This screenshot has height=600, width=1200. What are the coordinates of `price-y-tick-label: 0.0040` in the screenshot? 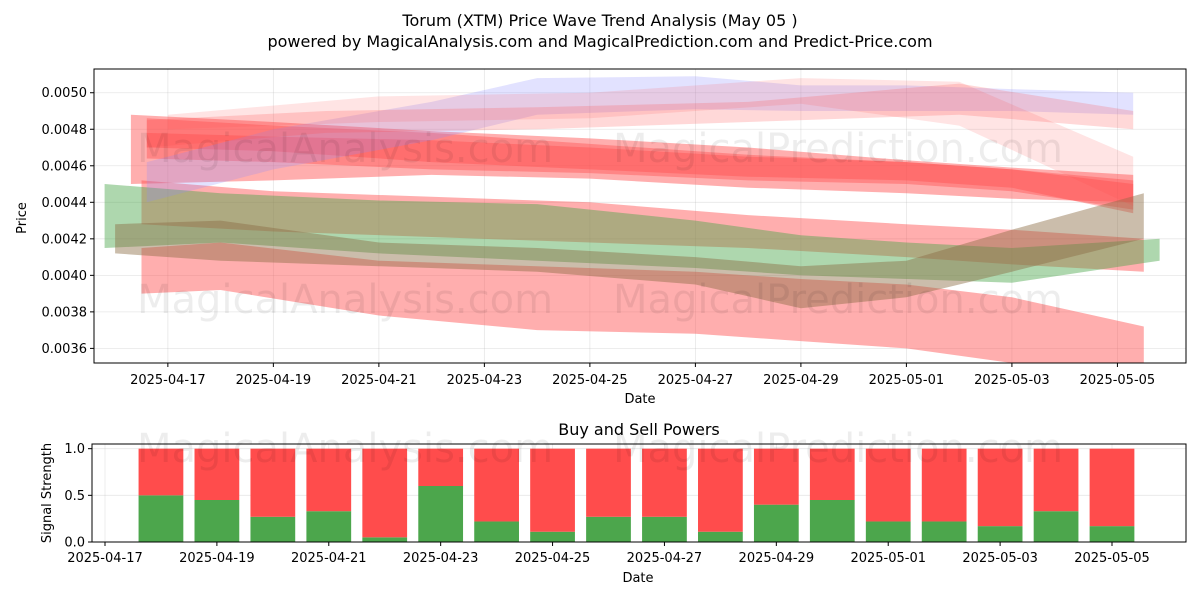 It's located at (65, 276).